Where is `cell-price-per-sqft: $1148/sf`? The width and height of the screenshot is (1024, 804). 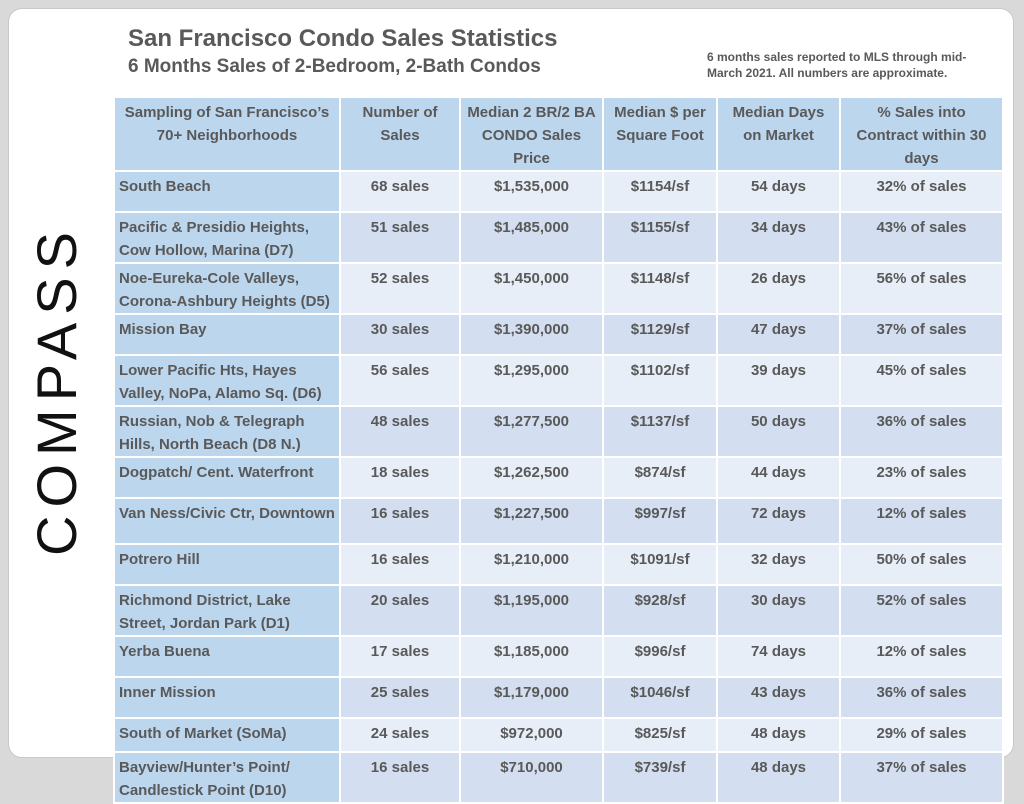 cell-price-per-sqft: $1148/sf is located at coordinates (660, 288).